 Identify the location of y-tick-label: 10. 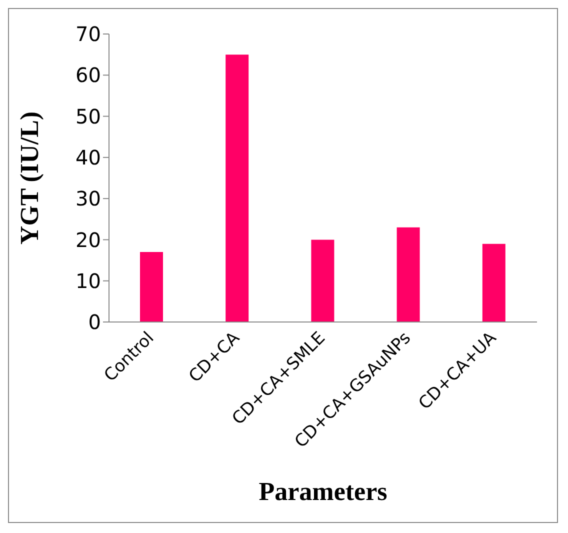
(88, 280).